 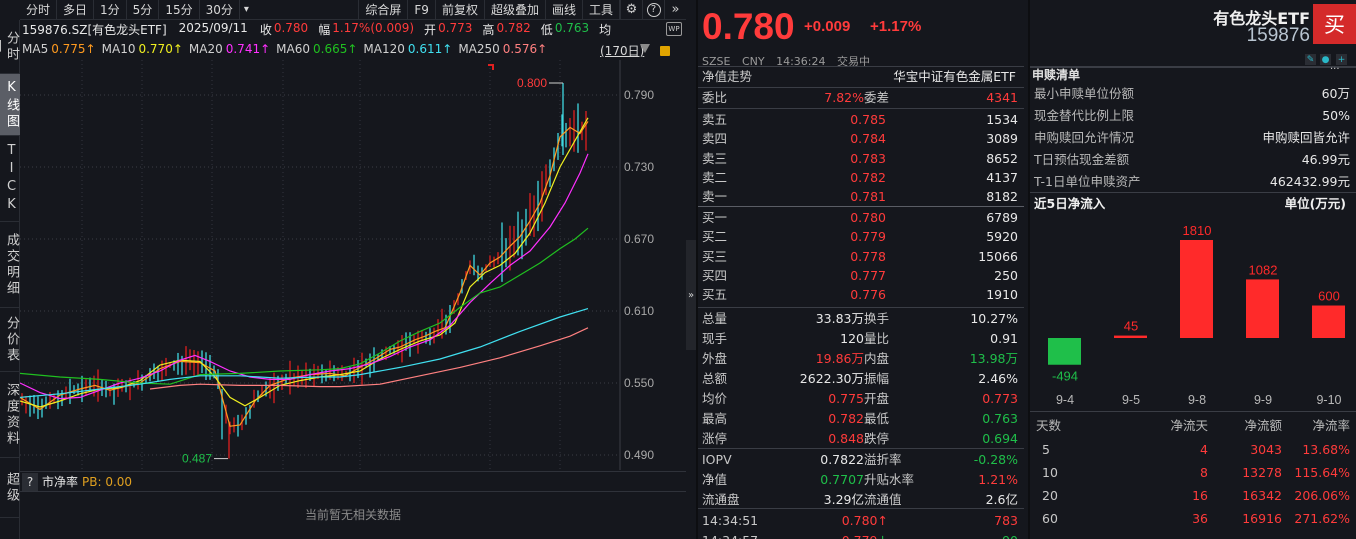 I want to click on bids-row: 买四 0.777 250, so click(x=861, y=275).